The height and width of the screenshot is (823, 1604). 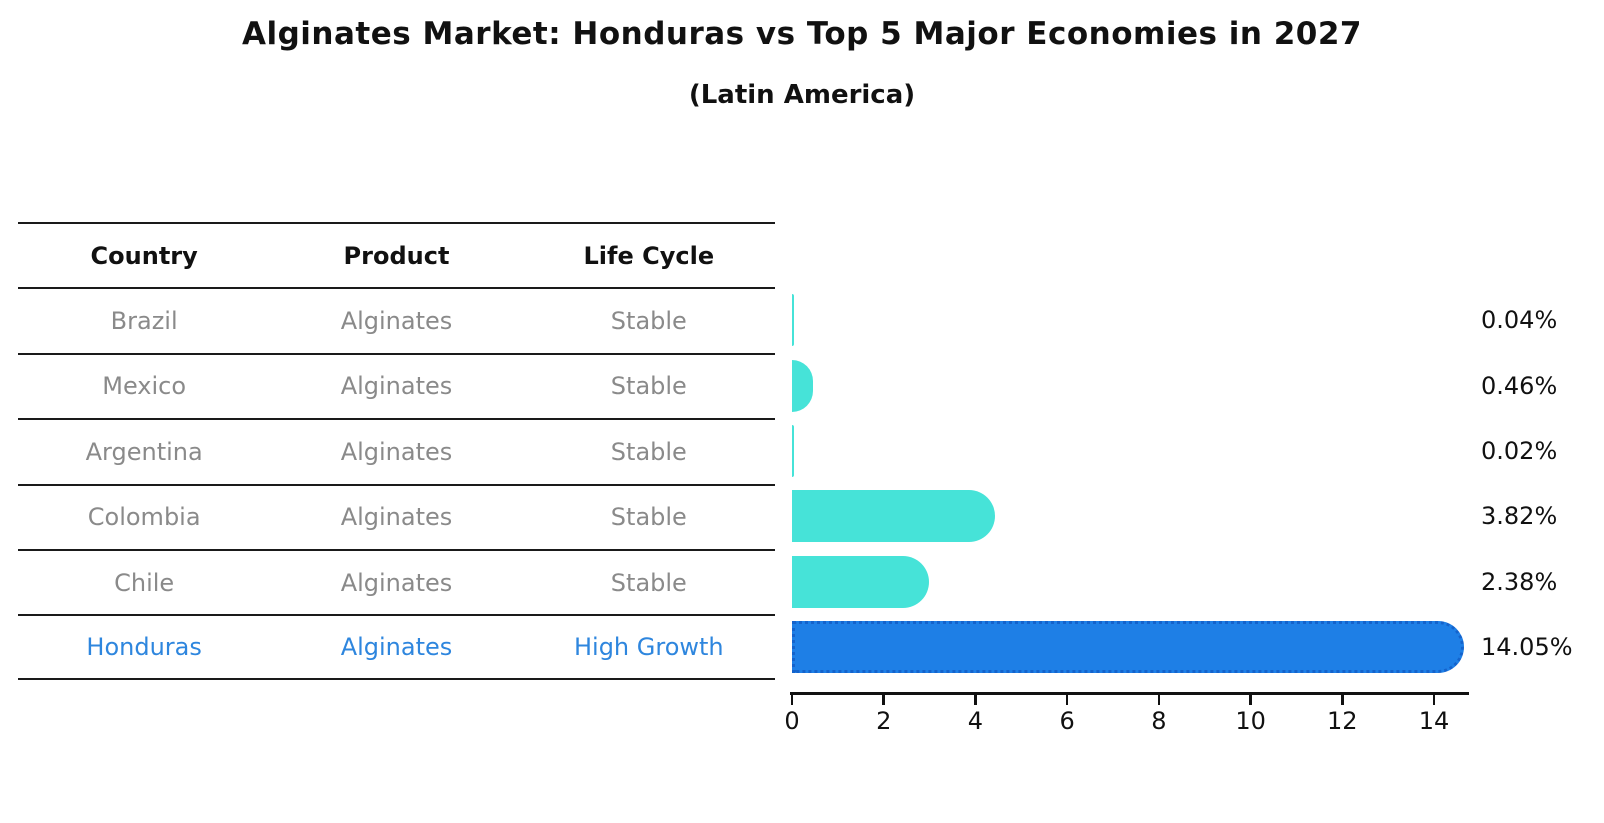 What do you see at coordinates (975, 721) in the screenshot?
I see `x-tick-label: 4` at bounding box center [975, 721].